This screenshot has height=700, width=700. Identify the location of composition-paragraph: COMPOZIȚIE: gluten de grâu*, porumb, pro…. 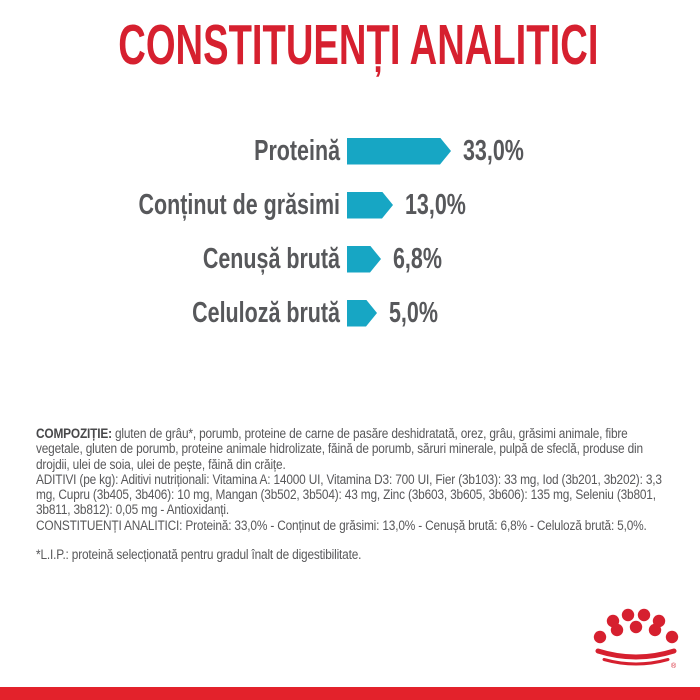
(350, 449).